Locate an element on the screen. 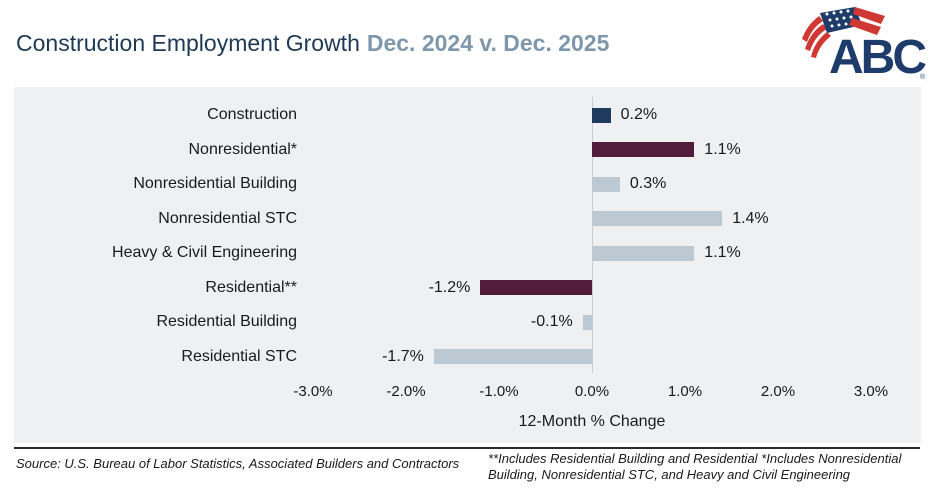  x-tick-label: -1.0% is located at coordinates (499, 391).